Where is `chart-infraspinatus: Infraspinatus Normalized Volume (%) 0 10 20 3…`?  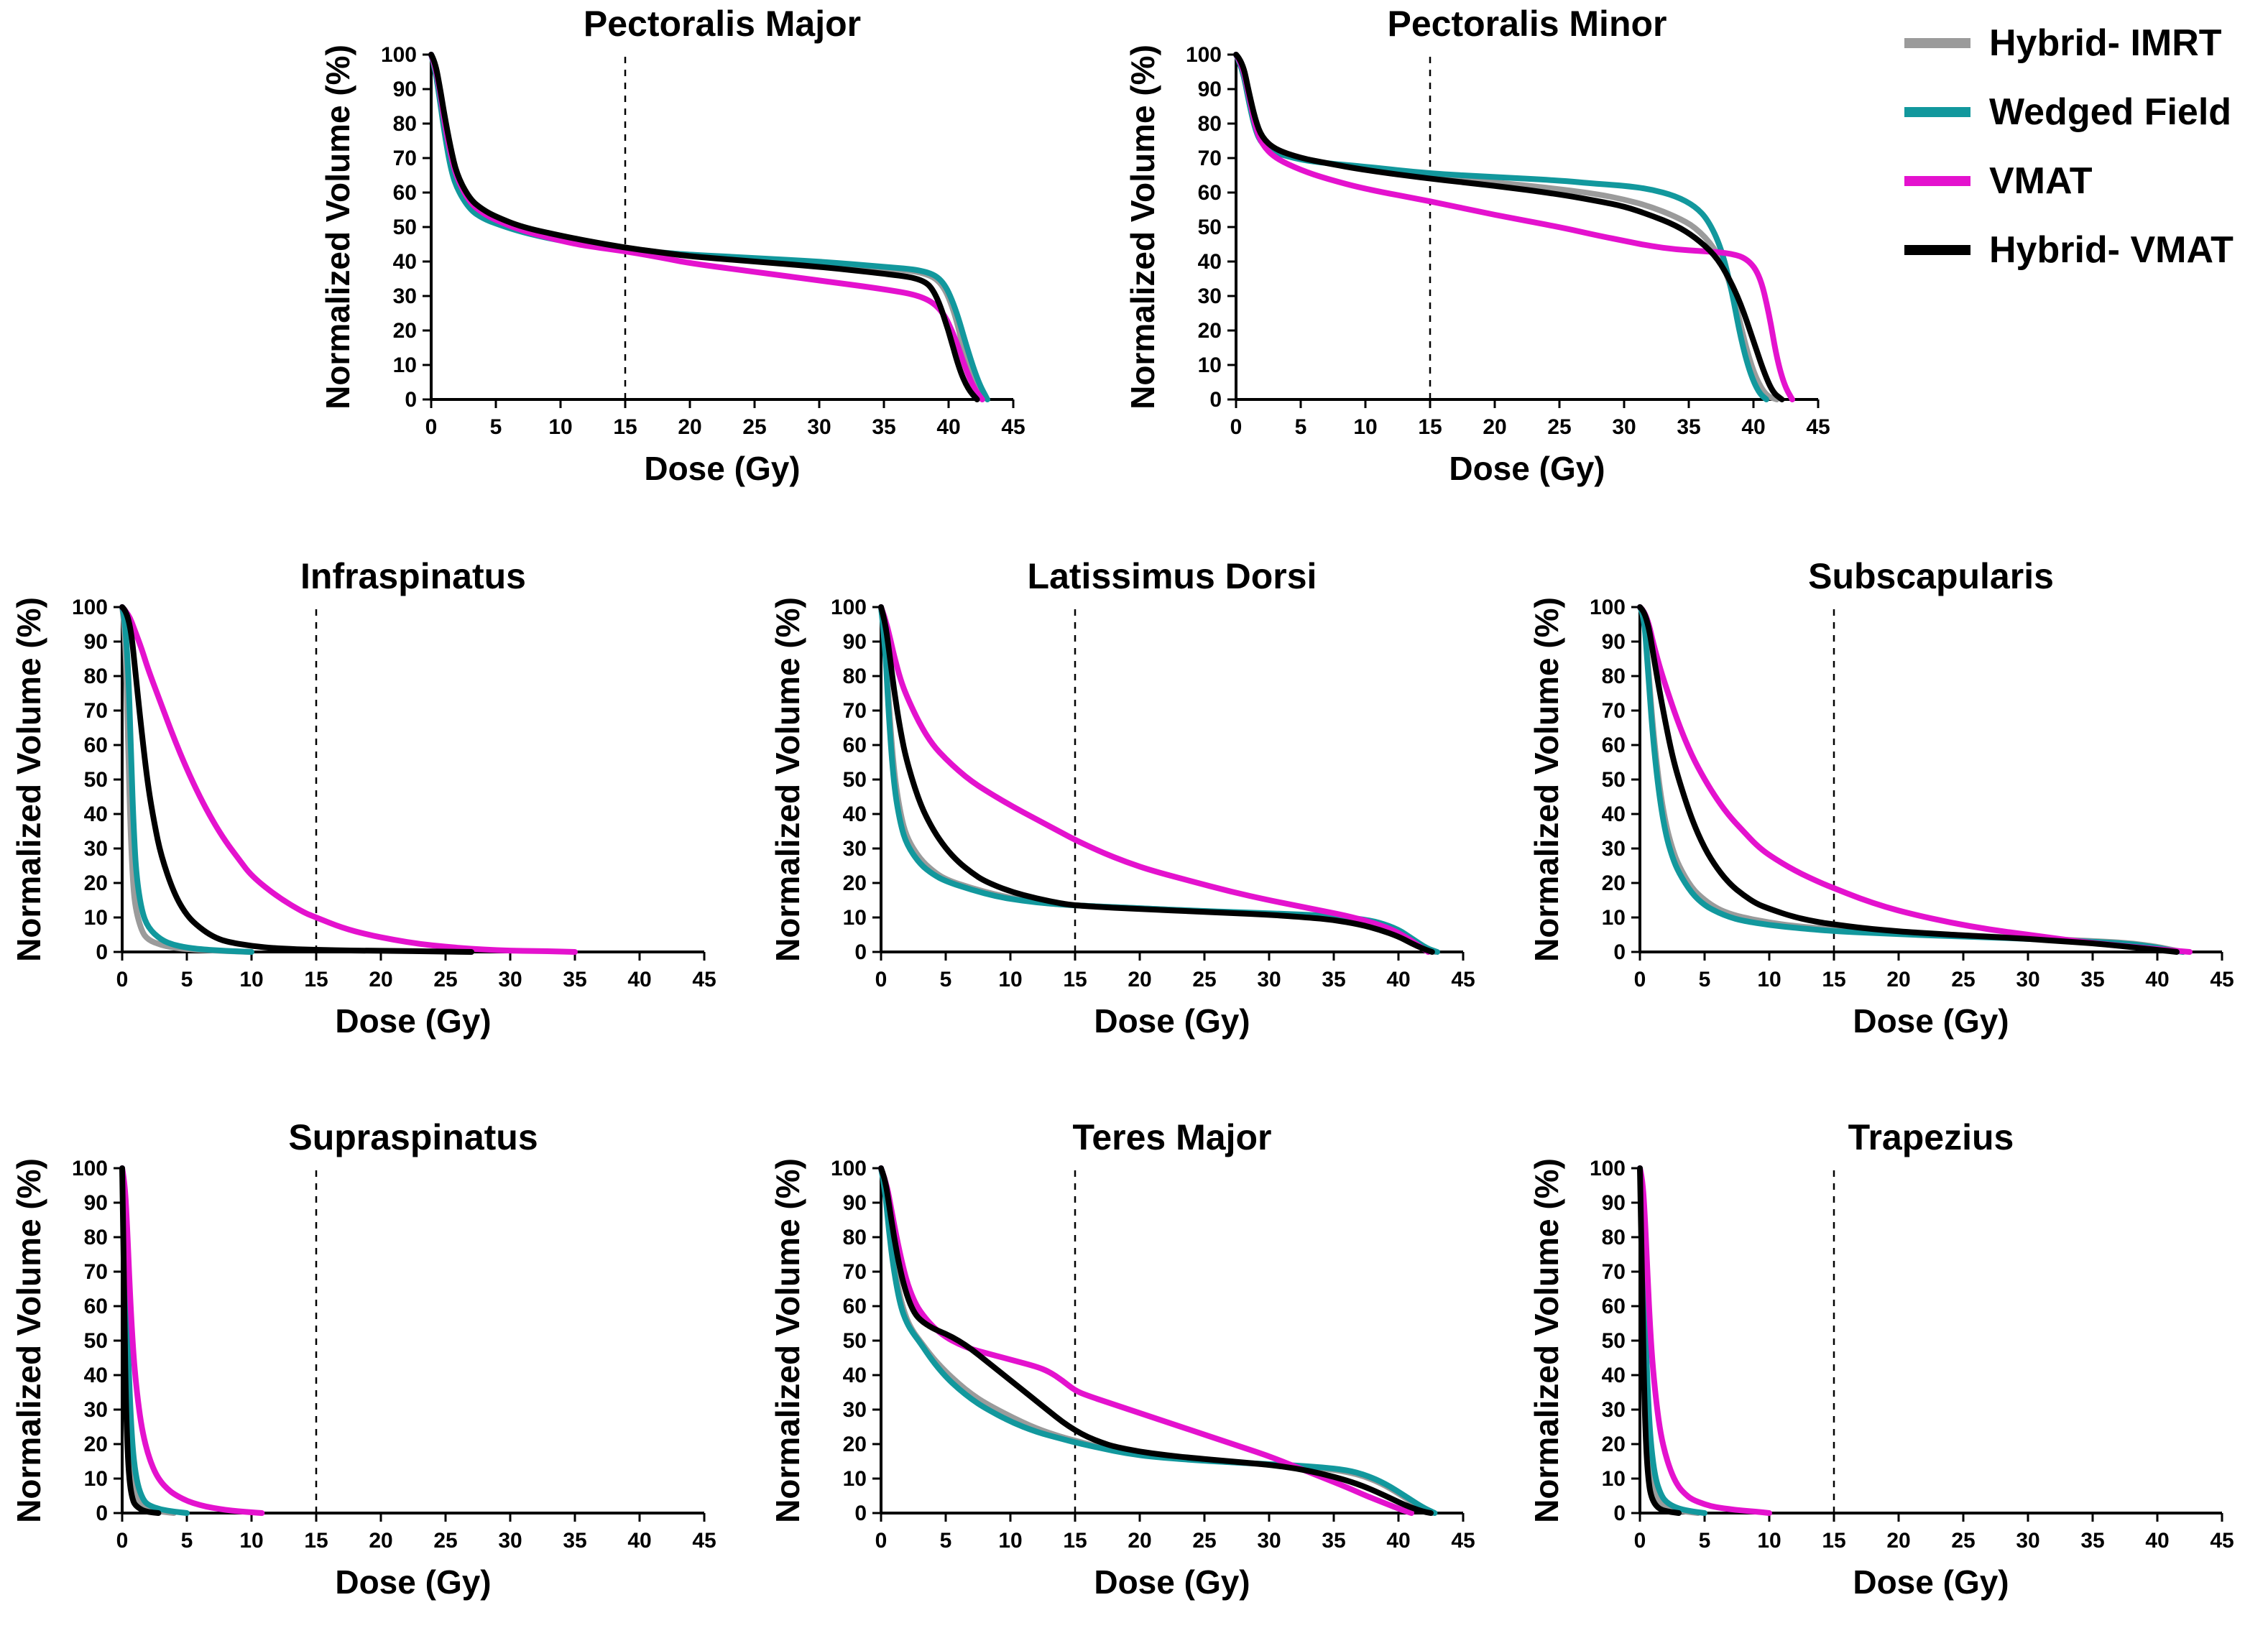
chart-infraspinatus: Infraspinatus Normalized Volume (%) 0 10 20 3… is located at coordinates (365, 799).